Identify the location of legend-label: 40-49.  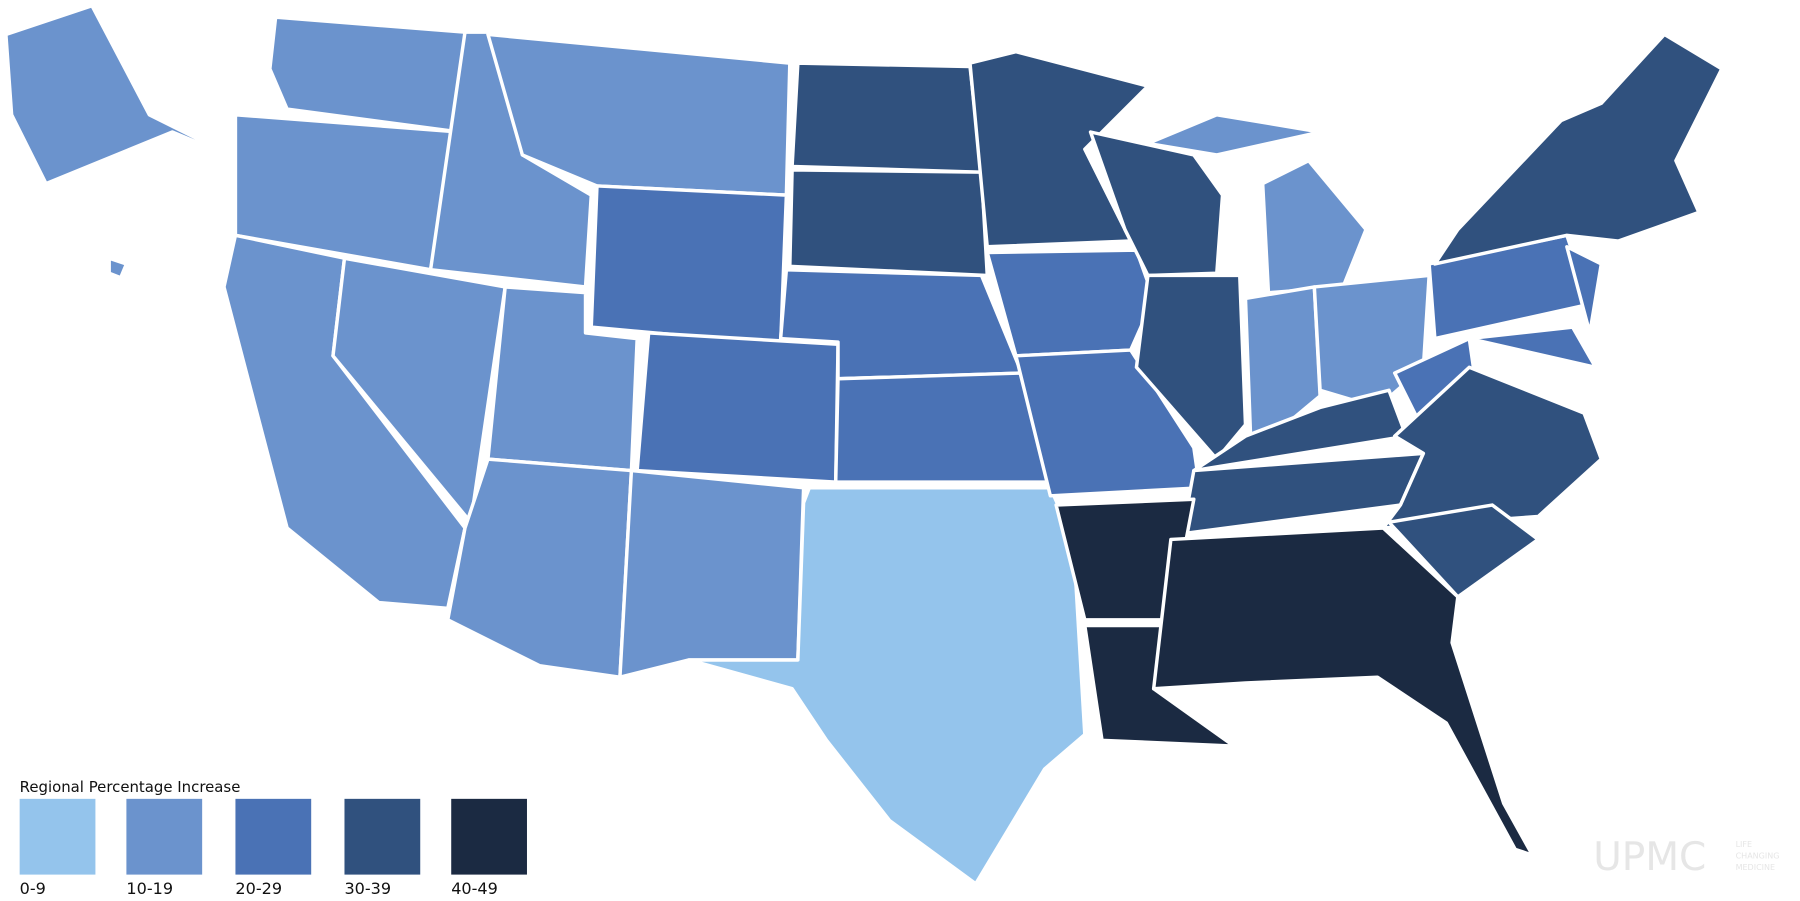
(474, 888).